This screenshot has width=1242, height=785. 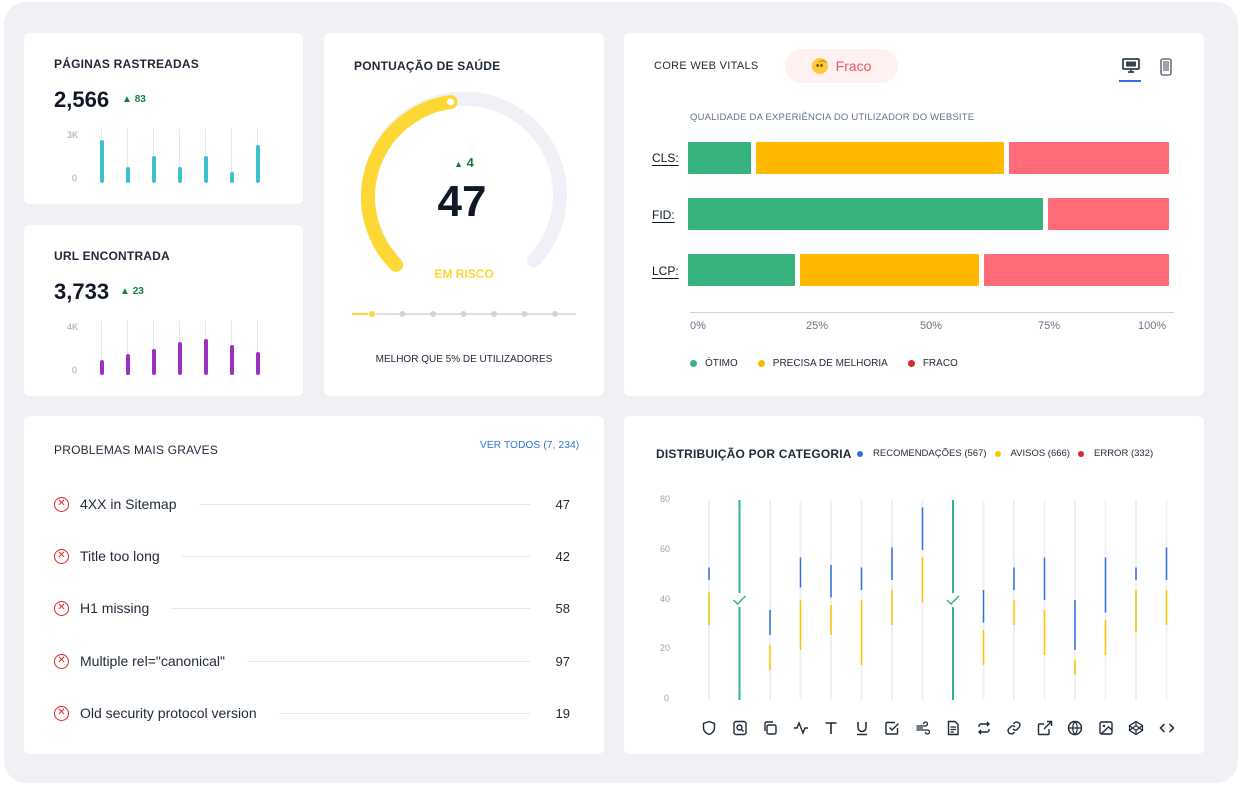 What do you see at coordinates (740, 730) in the screenshot?
I see `search-page-icon` at bounding box center [740, 730].